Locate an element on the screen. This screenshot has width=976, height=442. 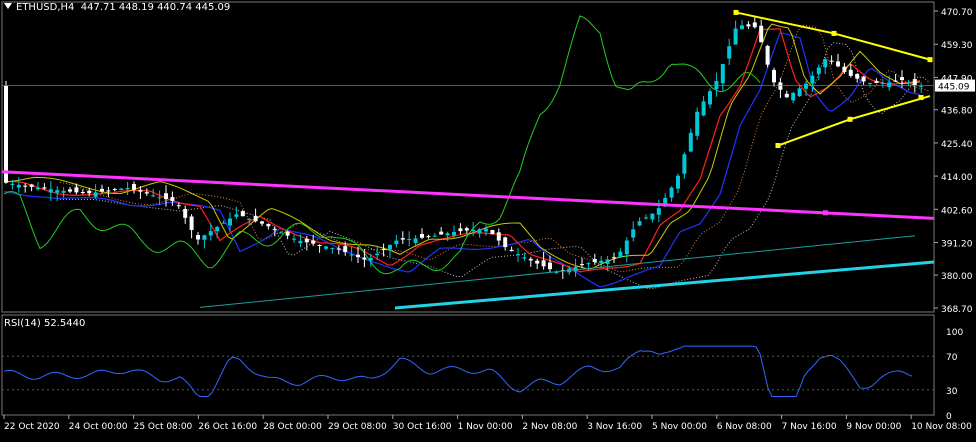
ascending-support-line is located at coordinates (664, 285).